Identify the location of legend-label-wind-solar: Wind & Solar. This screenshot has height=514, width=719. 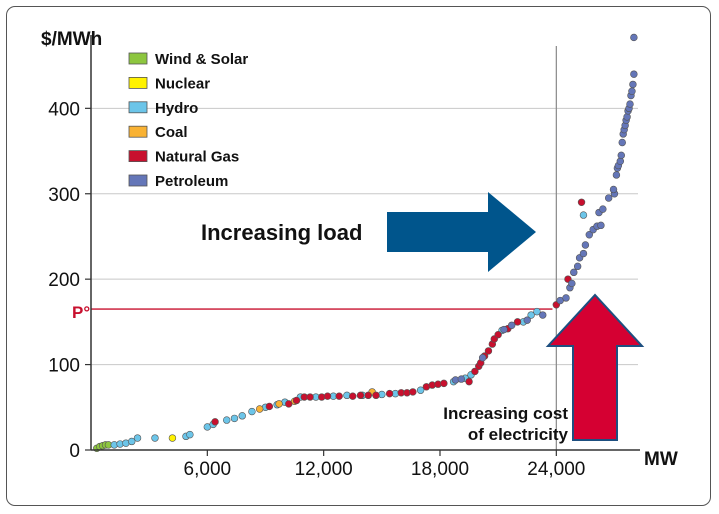
(201, 59).